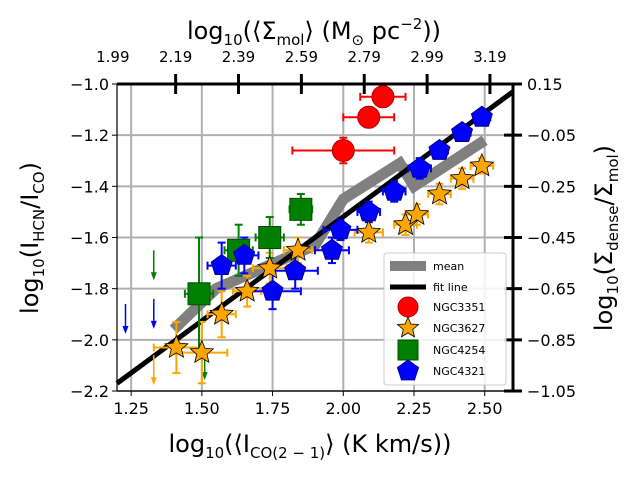  I want to click on x-tick-label: 2.25, so click(414, 408).